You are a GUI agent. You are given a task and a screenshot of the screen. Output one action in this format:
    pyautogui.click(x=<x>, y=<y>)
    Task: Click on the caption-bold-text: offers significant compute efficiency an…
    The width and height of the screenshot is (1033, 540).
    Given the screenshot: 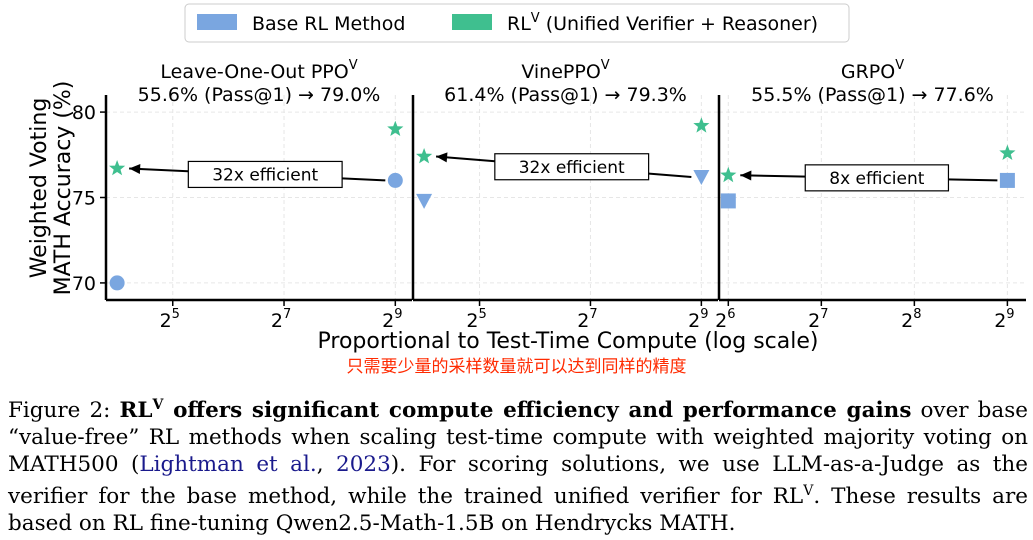 What is the action you would take?
    pyautogui.click(x=537, y=411)
    